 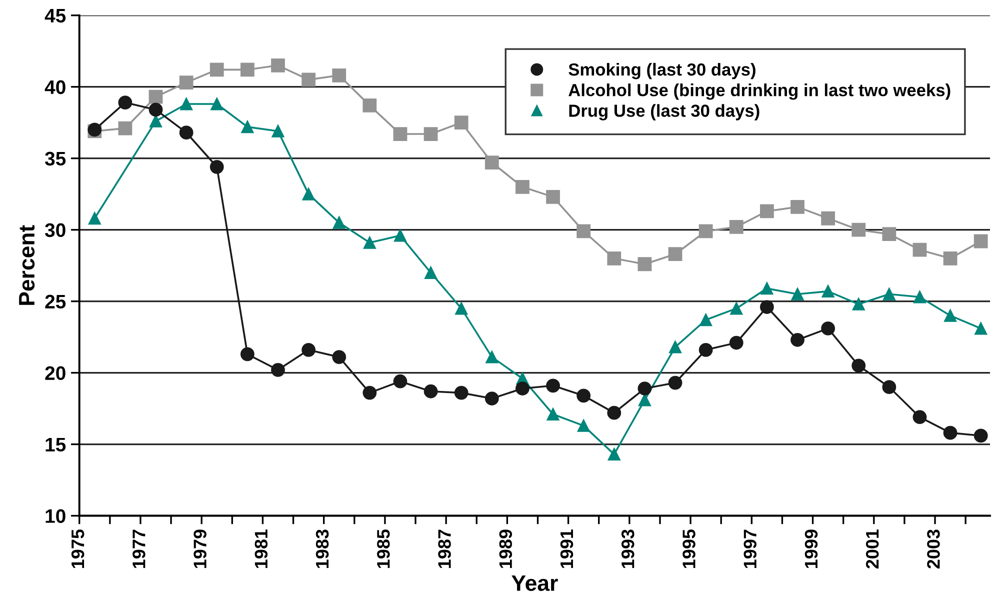 I want to click on y-tick-label: 45, so click(x=55, y=16).